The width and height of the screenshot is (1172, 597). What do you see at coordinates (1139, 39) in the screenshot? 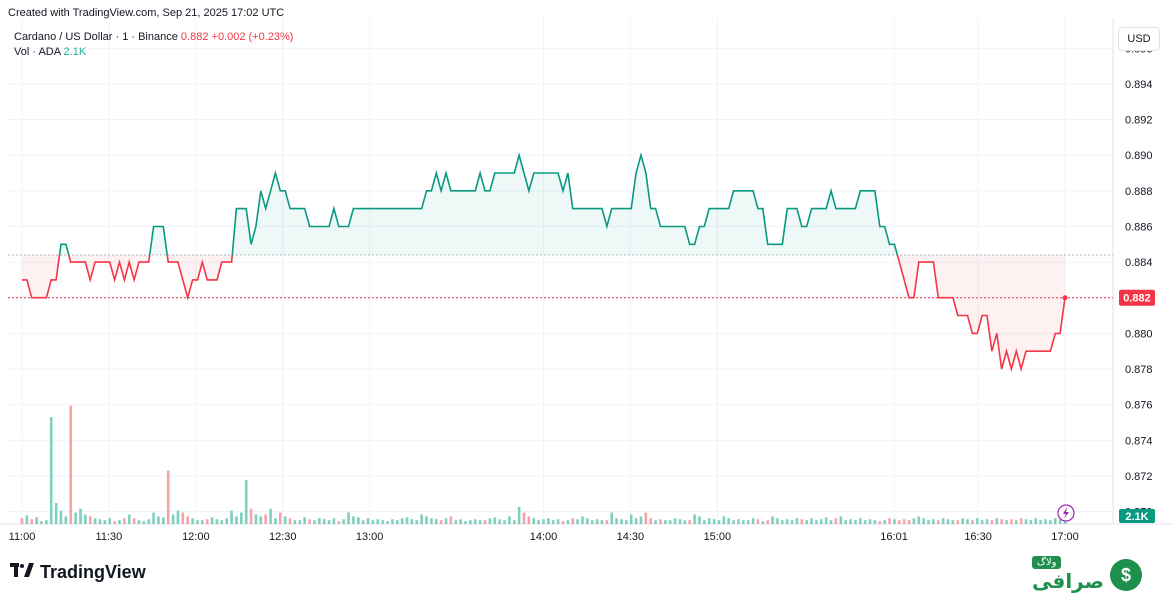
I see `currency-button: USD` at bounding box center [1139, 39].